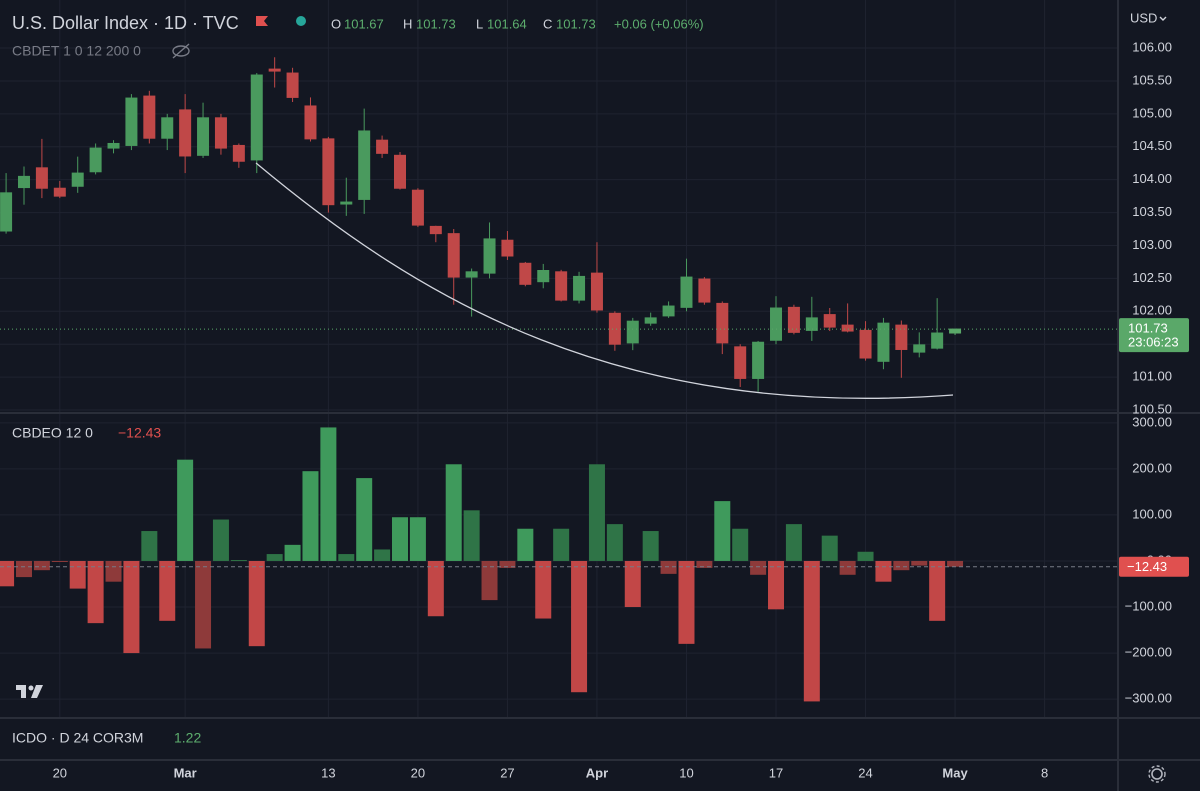 This screenshot has height=791, width=1200. What do you see at coordinates (301, 21) in the screenshot?
I see `status-dot` at bounding box center [301, 21].